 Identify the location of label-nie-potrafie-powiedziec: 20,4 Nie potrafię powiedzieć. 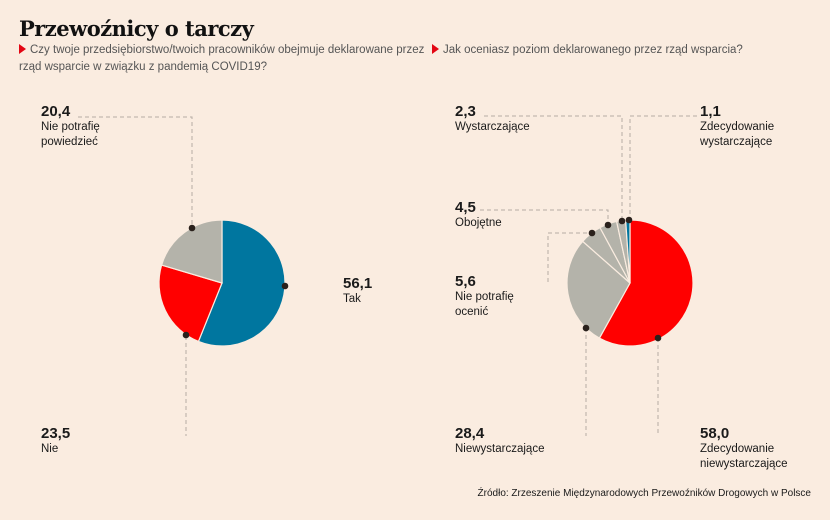
(96, 127).